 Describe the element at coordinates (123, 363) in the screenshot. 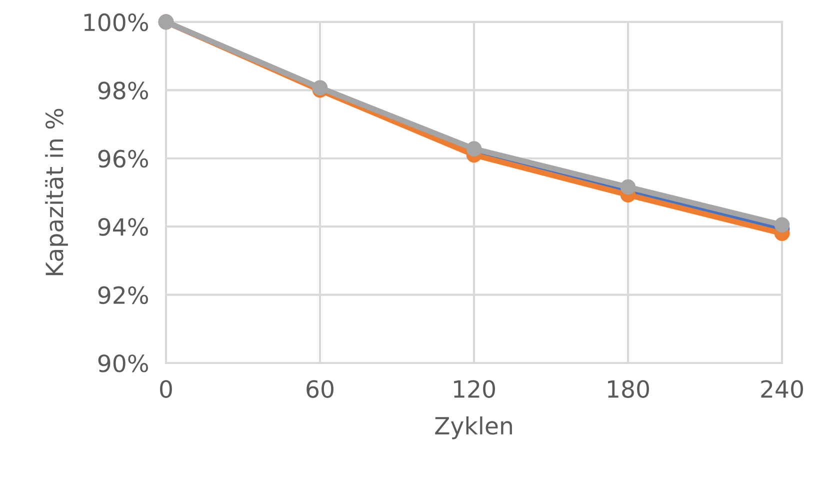

I see `y-tick-label: 90%` at that location.